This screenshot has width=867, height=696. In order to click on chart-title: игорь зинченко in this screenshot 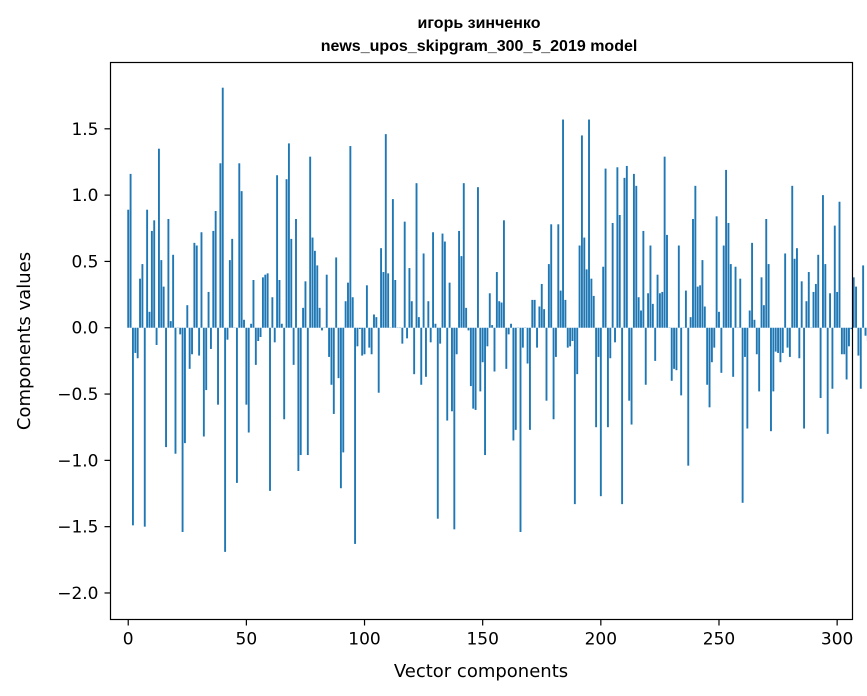, I will do `click(479, 23)`.